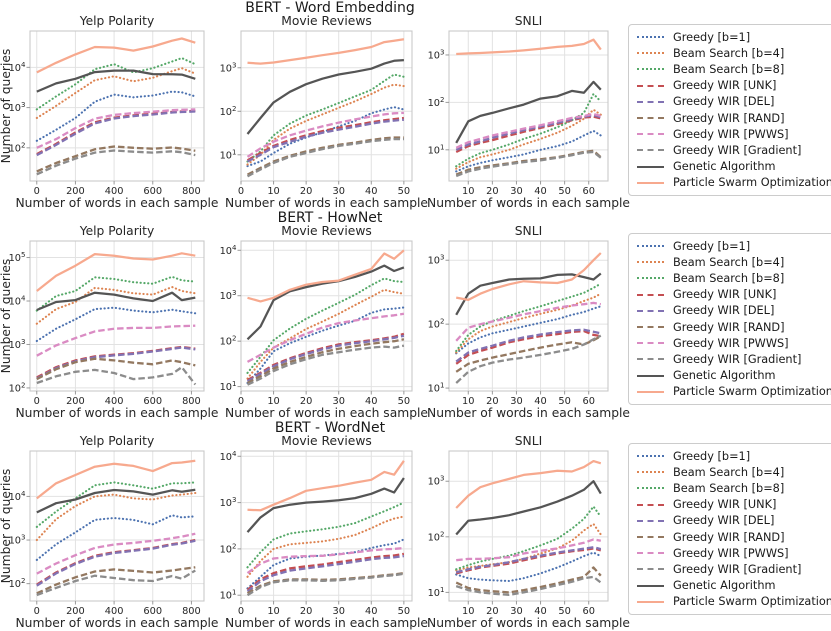  What do you see at coordinates (17, 257) in the screenshot?
I see `svg-text: 10⁵` at bounding box center [17, 257].